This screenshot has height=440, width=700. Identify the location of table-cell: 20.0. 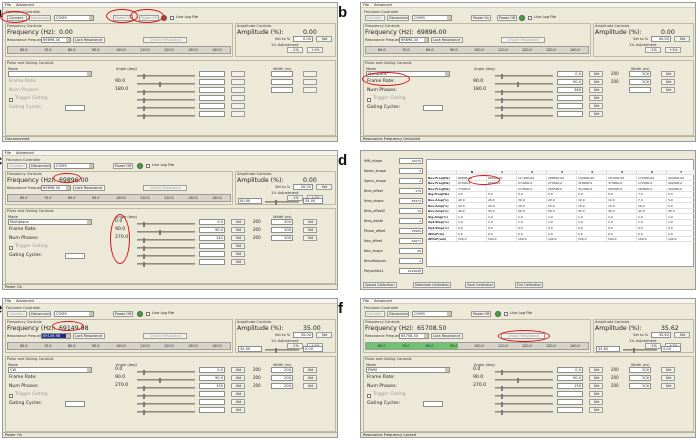
(502, 206).